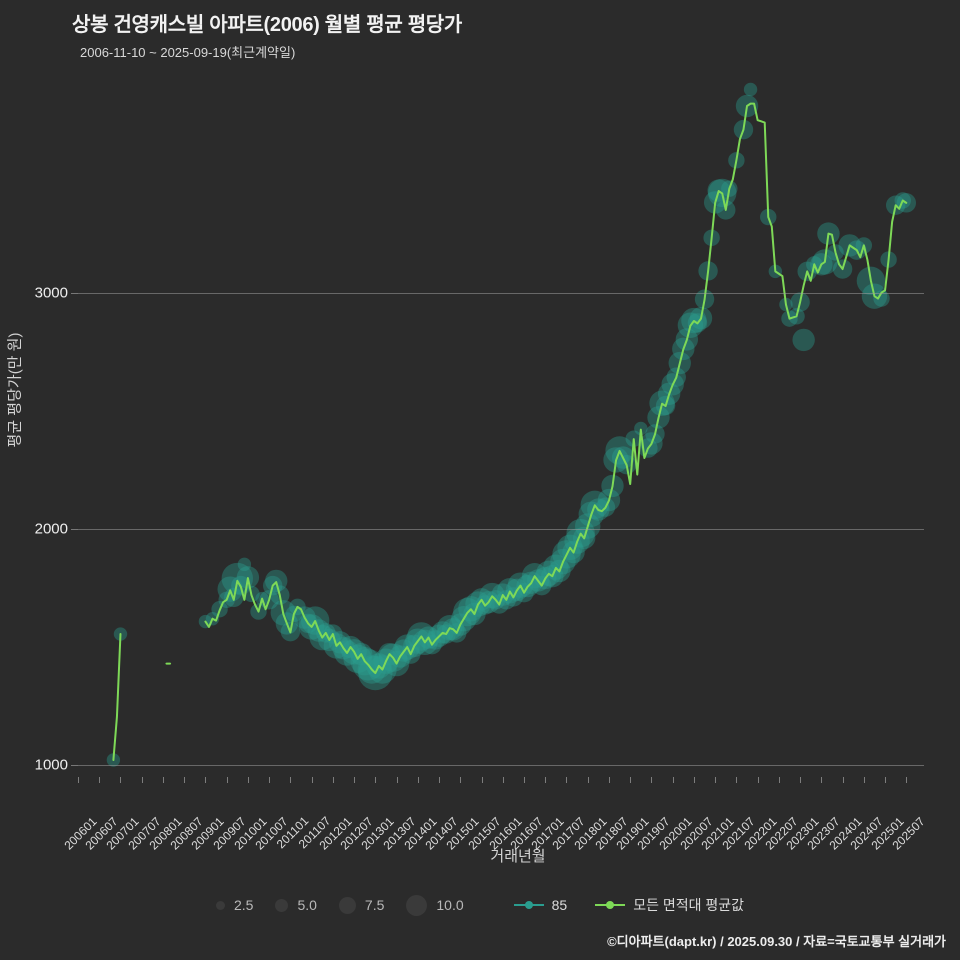 The height and width of the screenshot is (960, 960). I want to click on y-tick-label: 2000, so click(51, 529).